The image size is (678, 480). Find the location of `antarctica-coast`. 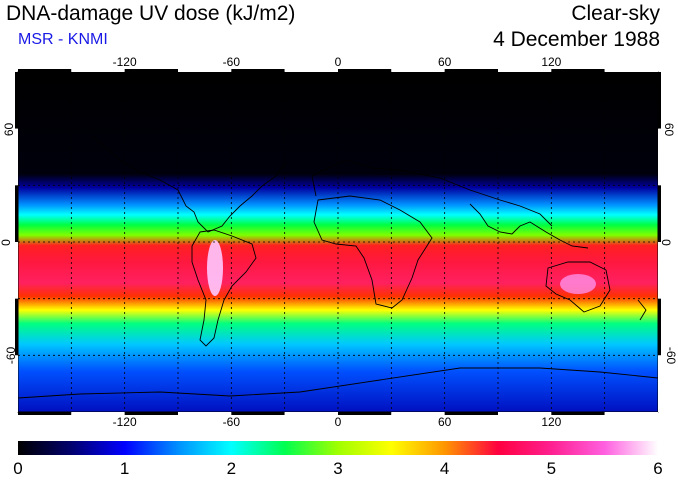

antarctica-coast is located at coordinates (338, 383).